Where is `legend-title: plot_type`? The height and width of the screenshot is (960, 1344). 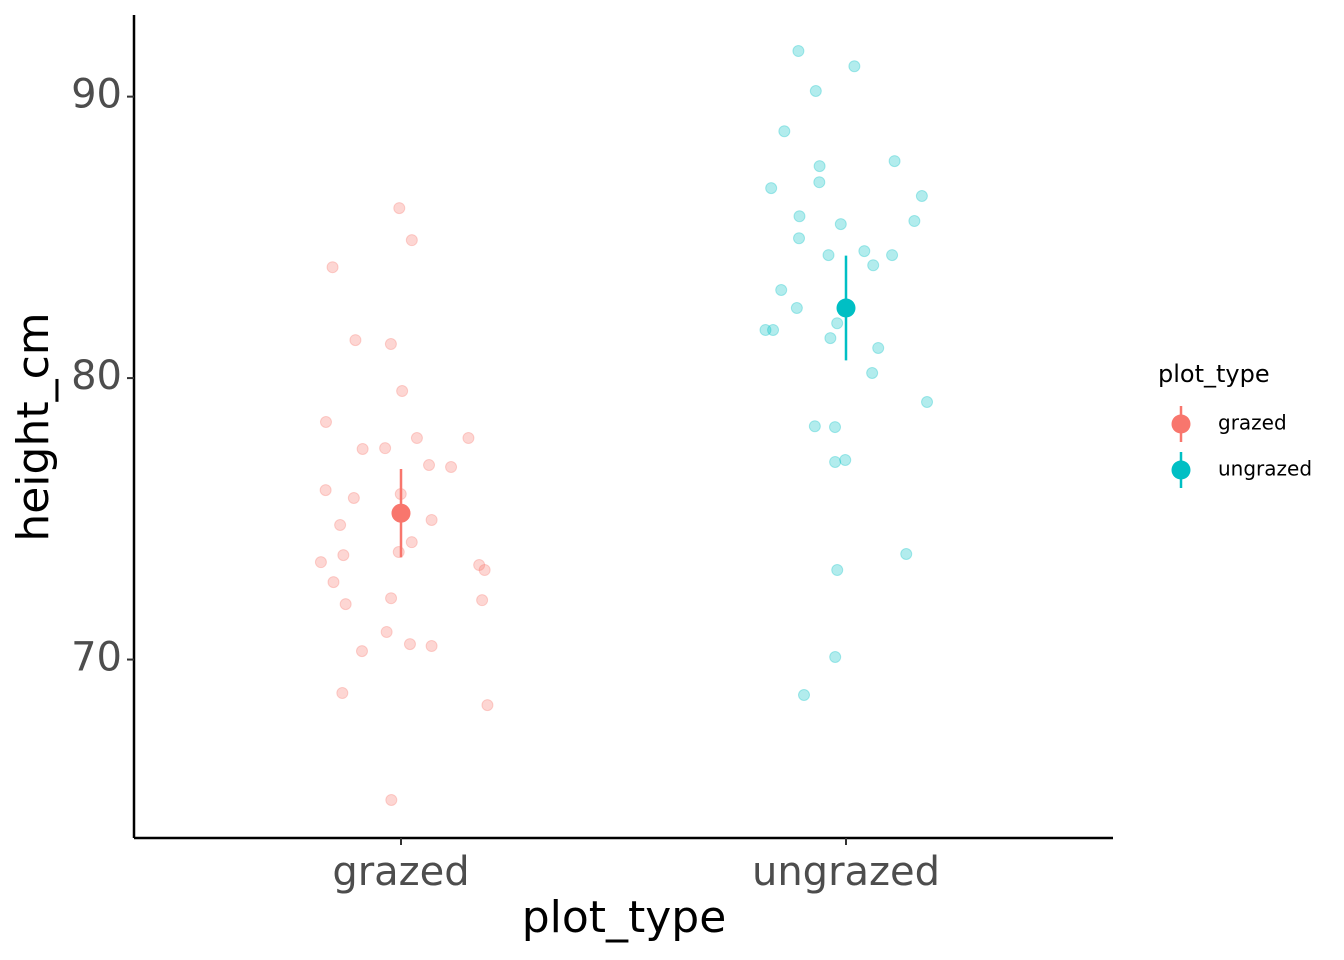 legend-title: plot_type is located at coordinates (1214, 374).